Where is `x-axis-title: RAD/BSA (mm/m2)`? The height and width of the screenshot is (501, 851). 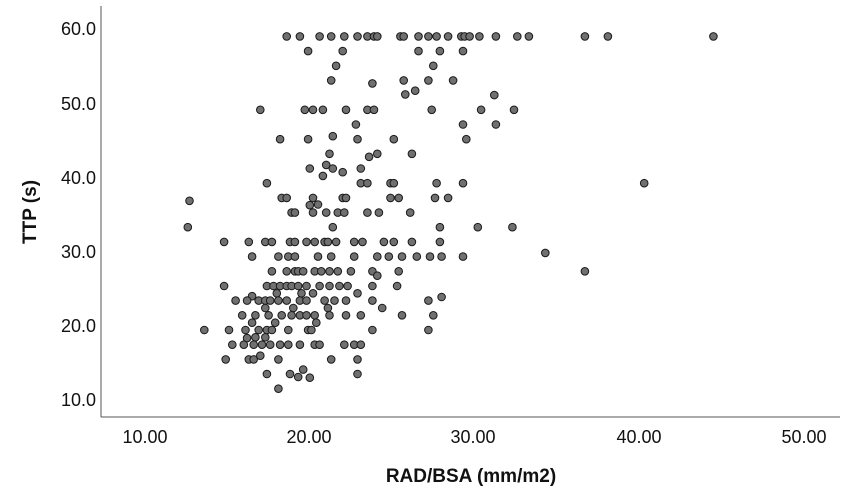
x-axis-title: RAD/BSA (mm/m2) is located at coordinates (471, 476).